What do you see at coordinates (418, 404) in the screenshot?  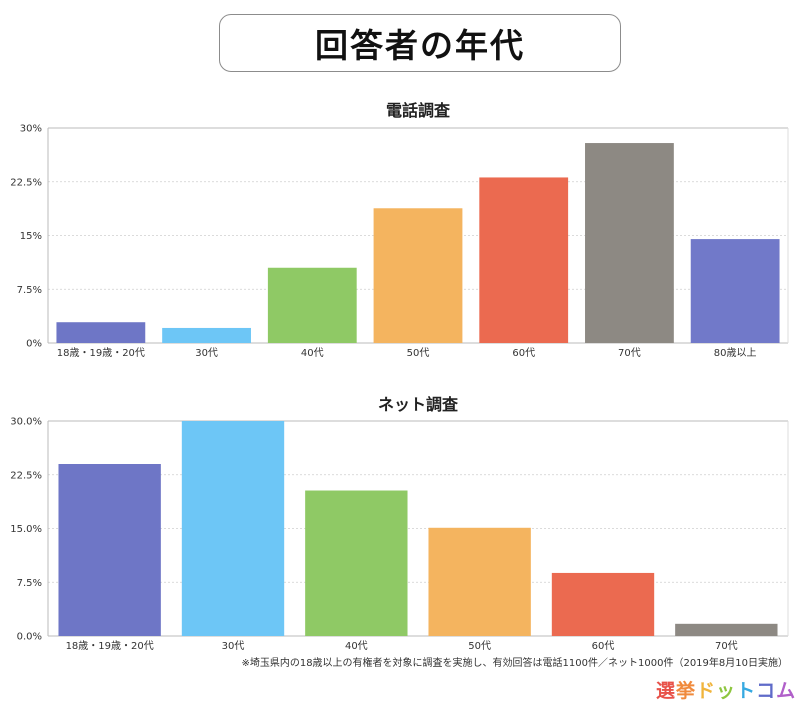 I see `chart-title: ネット調査` at bounding box center [418, 404].